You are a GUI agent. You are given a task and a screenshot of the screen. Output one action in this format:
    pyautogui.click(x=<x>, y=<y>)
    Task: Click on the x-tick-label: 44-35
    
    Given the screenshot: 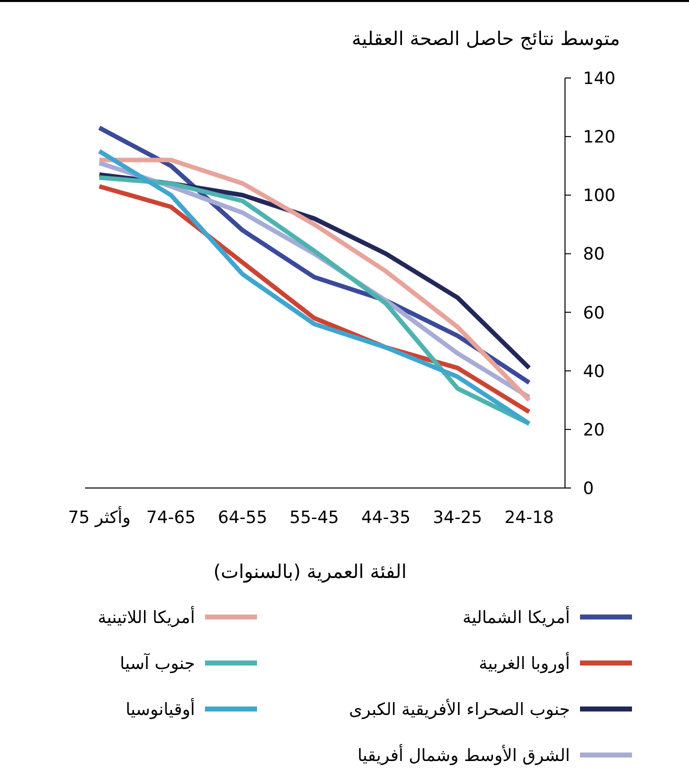 What is the action you would take?
    pyautogui.click(x=386, y=518)
    